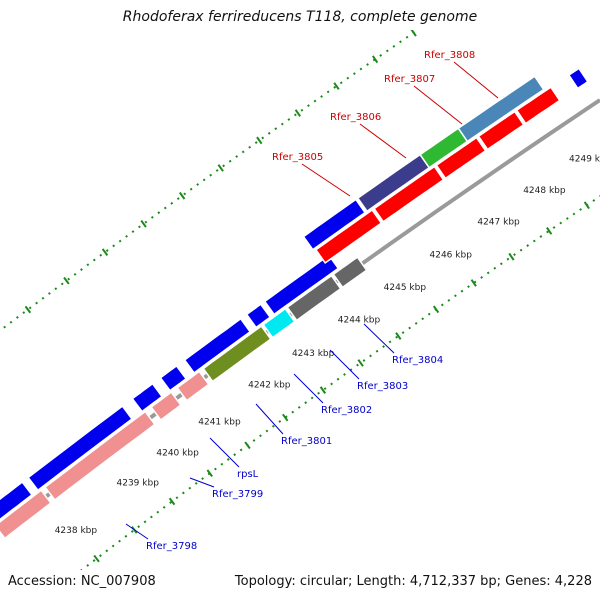 This screenshot has height=600, width=600. What do you see at coordinates (498, 222) in the screenshot?
I see `scale-label: 4247 kbp` at bounding box center [498, 222].